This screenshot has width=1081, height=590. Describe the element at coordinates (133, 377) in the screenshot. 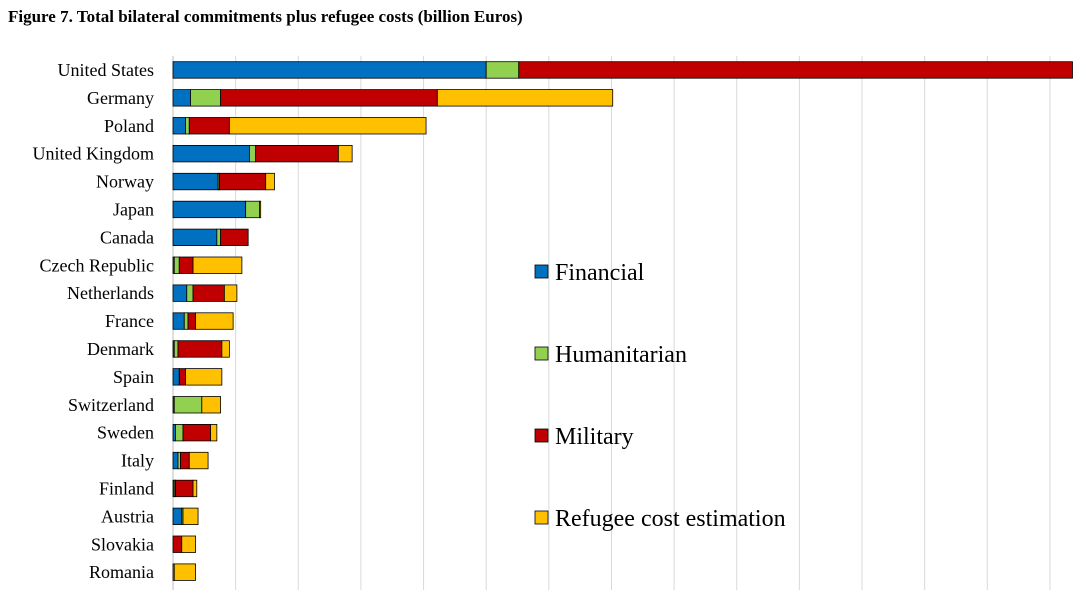

I see `category-label: Spain` at that location.